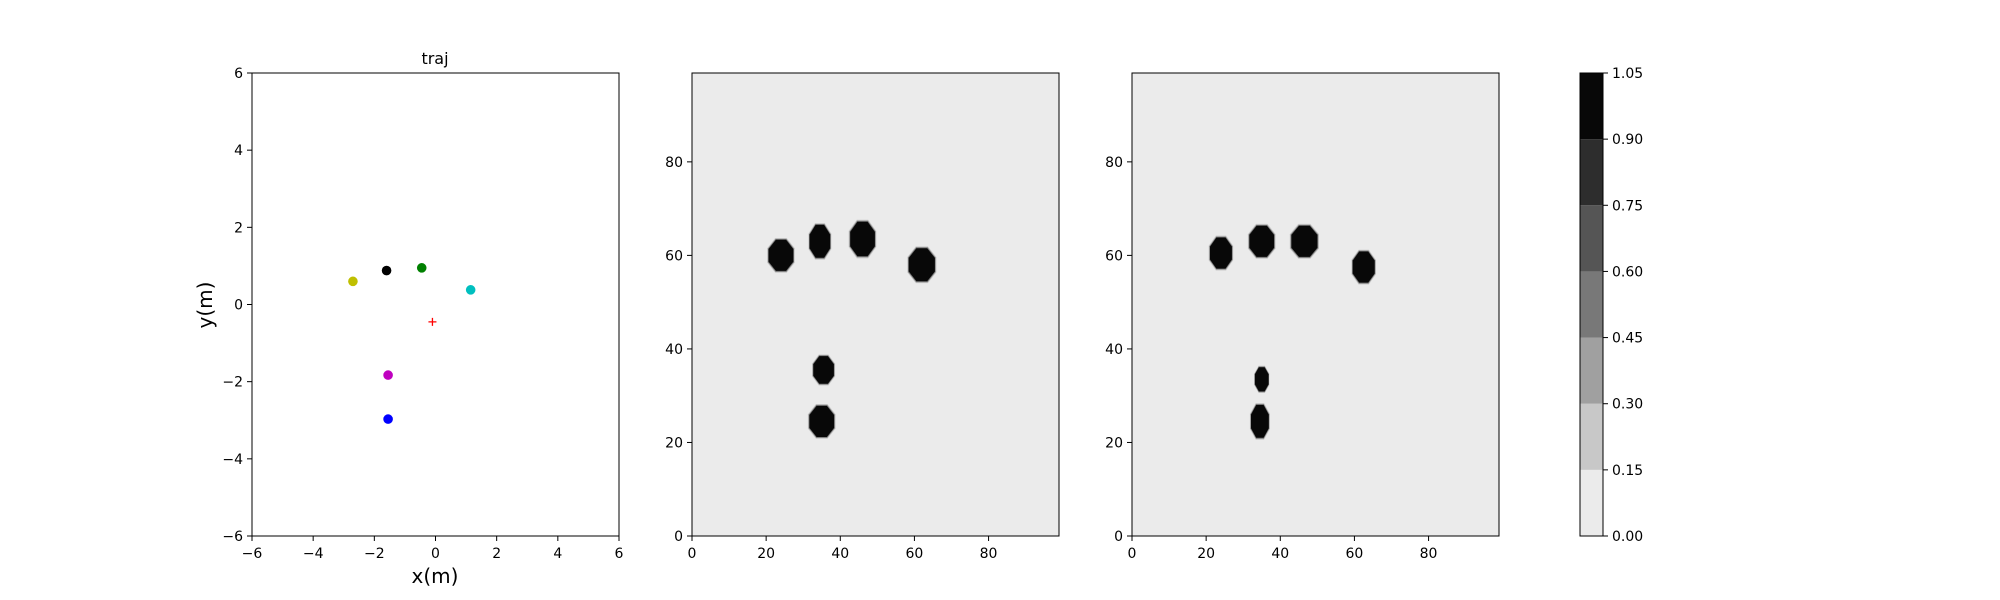  What do you see at coordinates (232, 460) in the screenshot?
I see `traj-ytick: −4` at bounding box center [232, 460].